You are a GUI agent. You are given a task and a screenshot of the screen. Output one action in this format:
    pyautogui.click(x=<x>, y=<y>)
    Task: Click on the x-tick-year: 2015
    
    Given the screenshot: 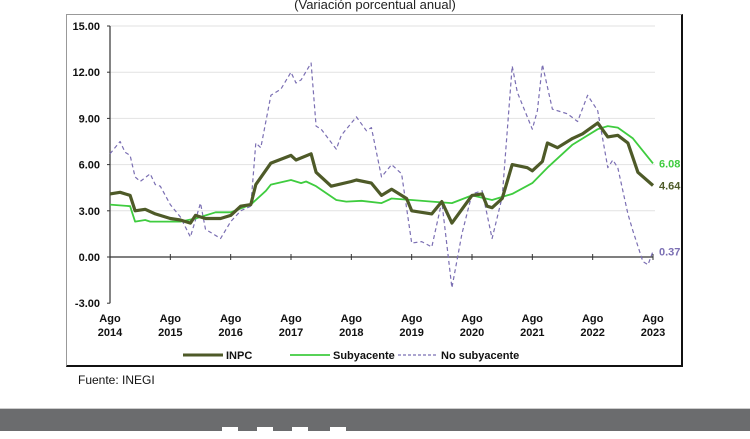 What is the action you would take?
    pyautogui.click(x=170, y=333)
    